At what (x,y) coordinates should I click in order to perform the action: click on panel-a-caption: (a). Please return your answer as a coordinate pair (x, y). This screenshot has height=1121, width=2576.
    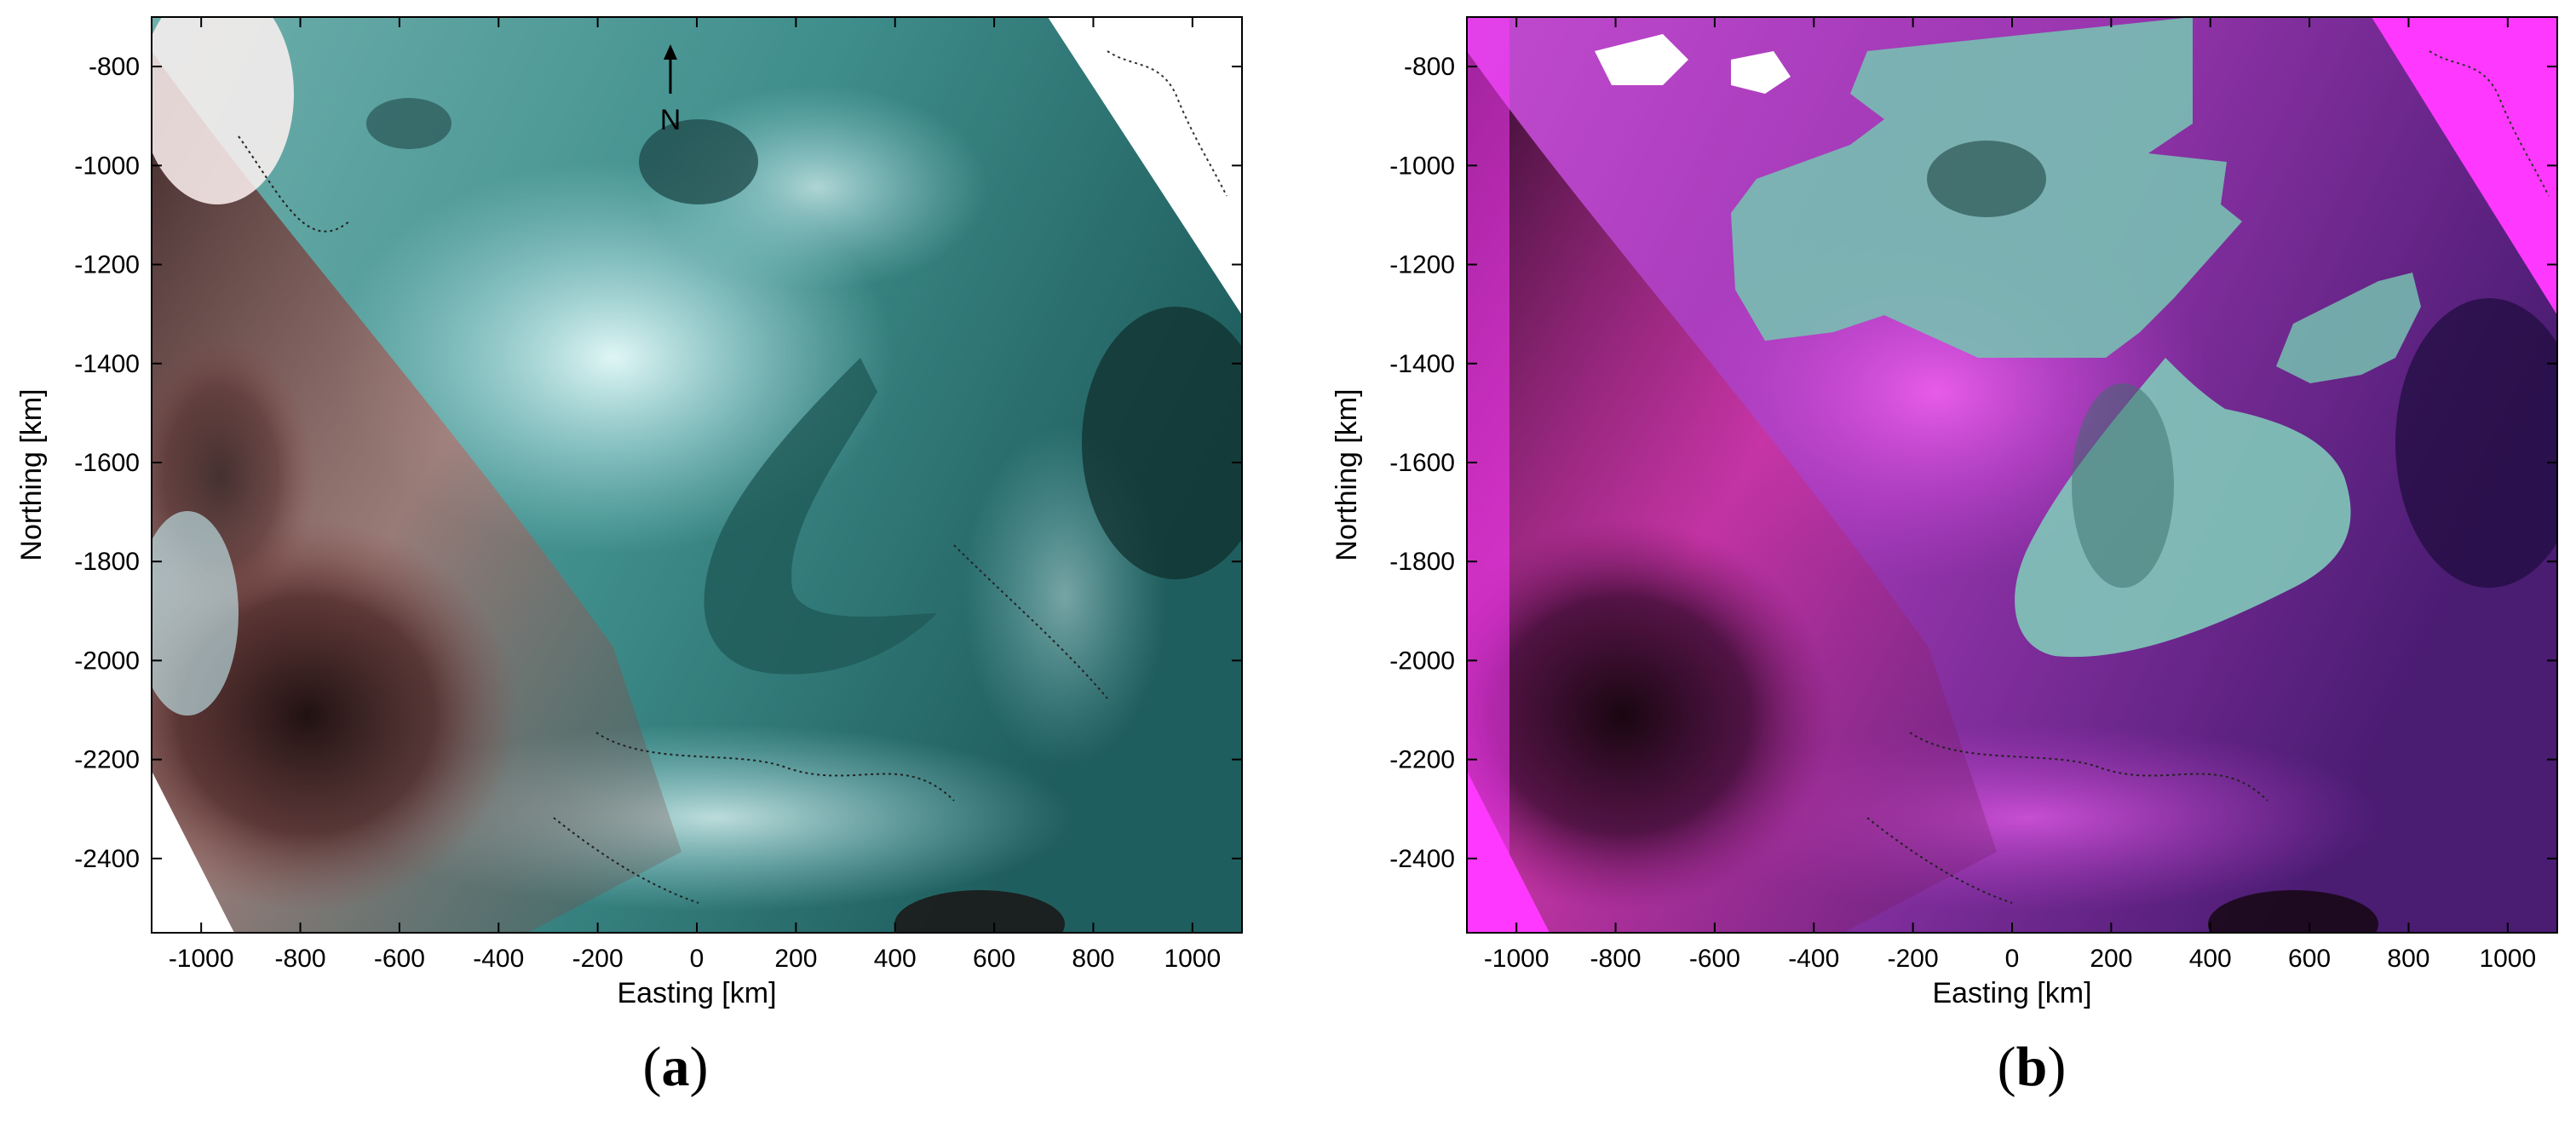
    Looking at the image, I should click on (675, 1067).